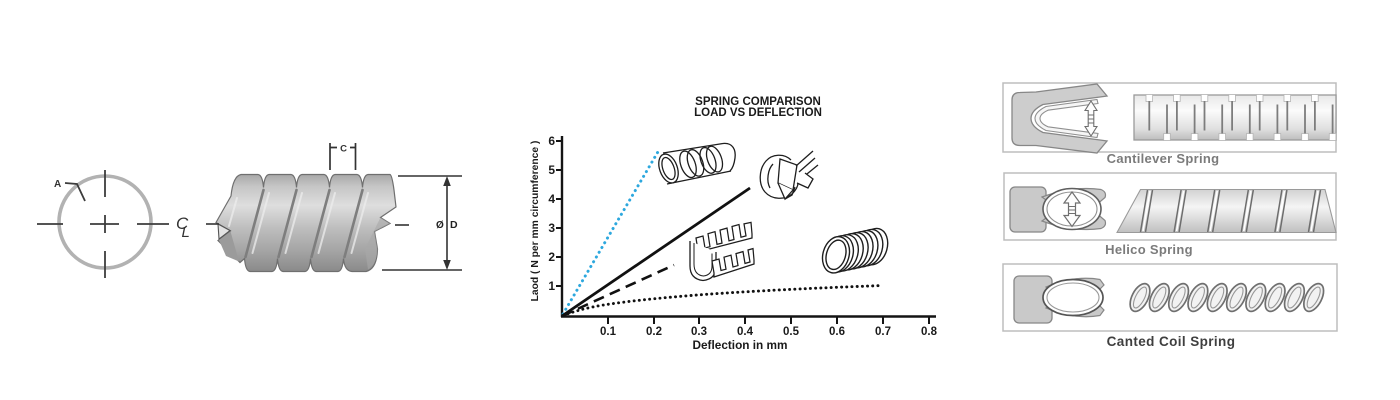  I want to click on svg-text: 6, so click(551, 141).